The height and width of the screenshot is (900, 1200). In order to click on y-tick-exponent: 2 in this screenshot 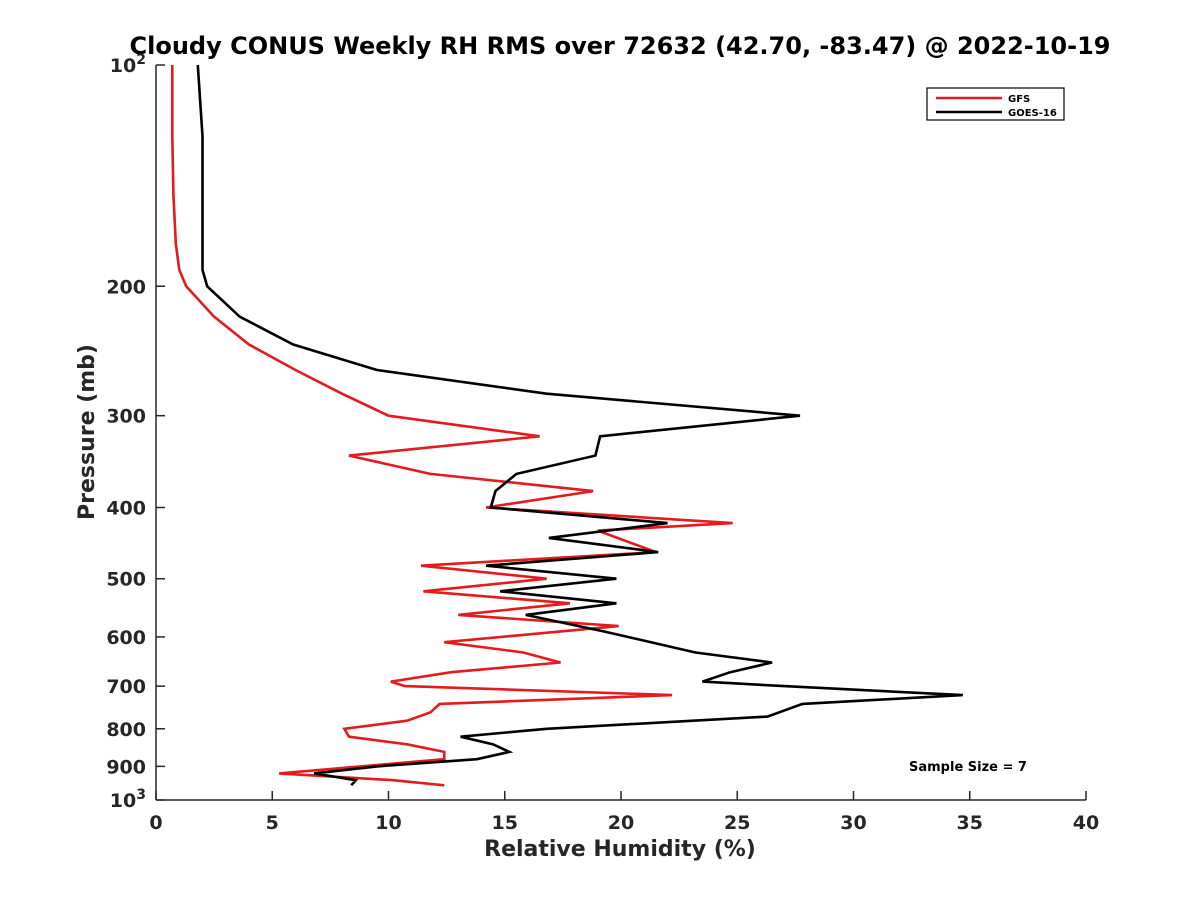, I will do `click(141, 60)`.